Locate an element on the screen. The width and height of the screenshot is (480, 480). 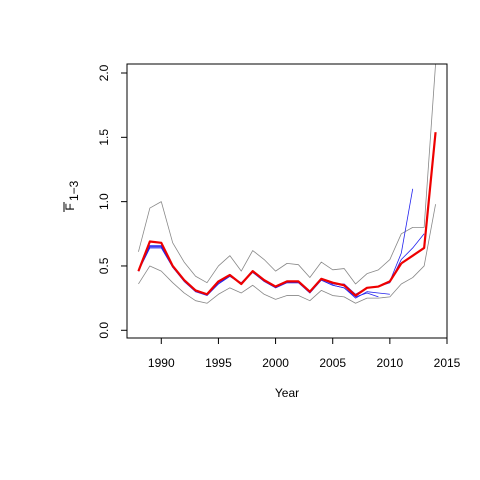
y-axis-title: F 1−3 is located at coordinates (72, 196).